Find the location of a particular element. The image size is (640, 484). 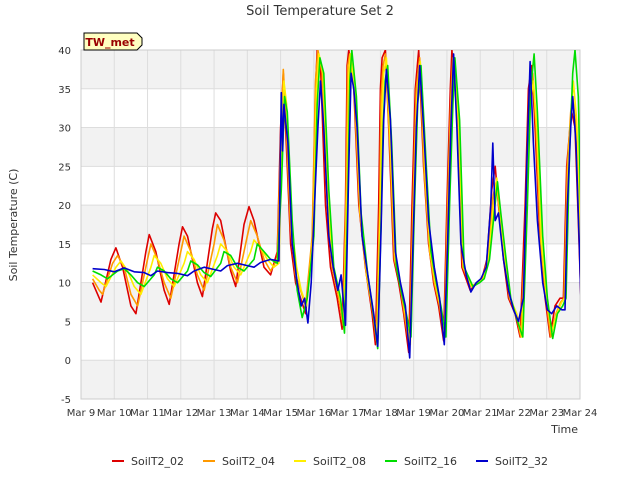

site-label-box is located at coordinates (113, 41).